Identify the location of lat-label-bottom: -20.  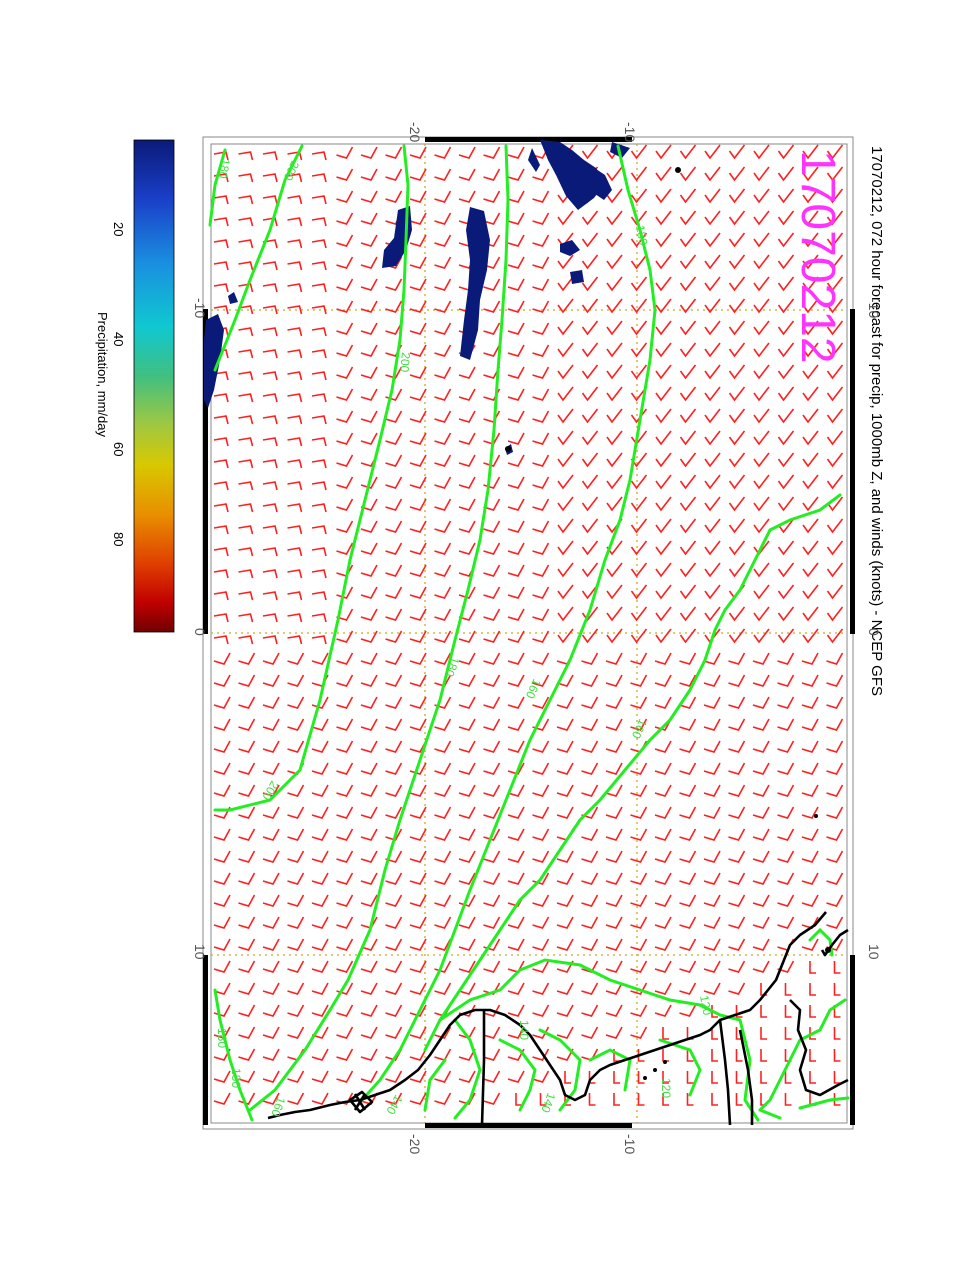
(415, 1144).